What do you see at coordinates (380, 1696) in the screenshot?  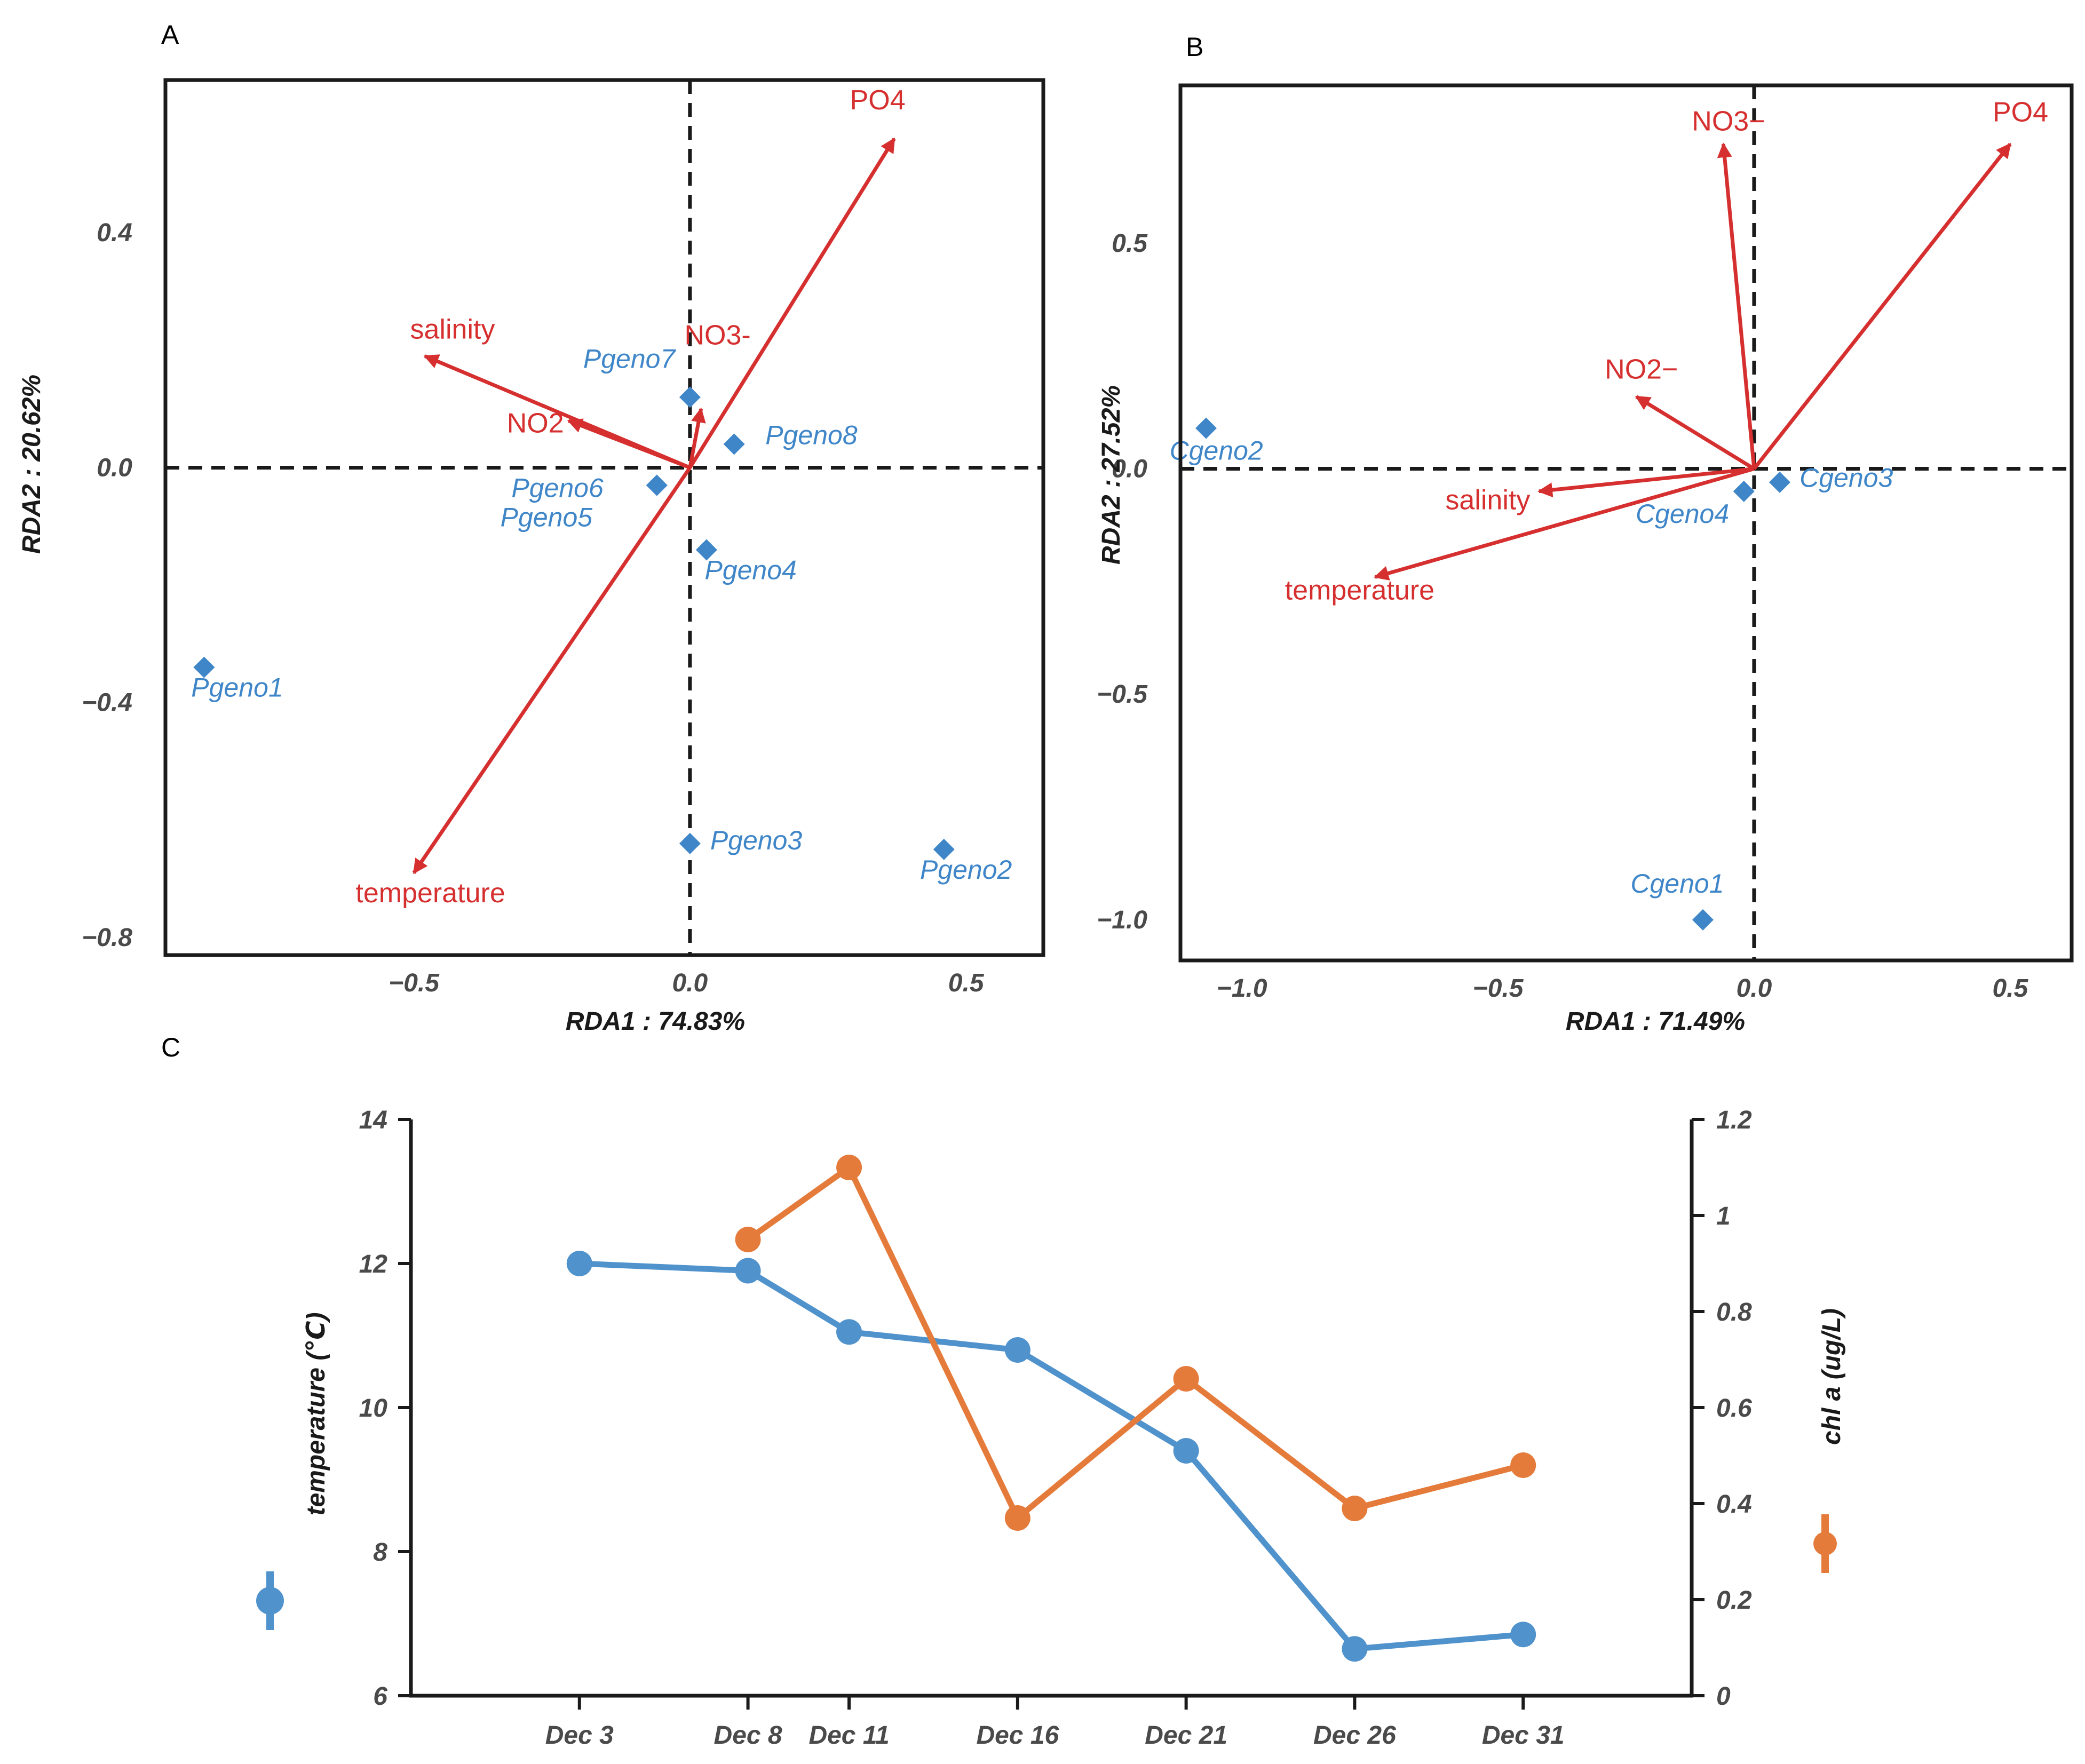 I see `panel-c-left-tick-label: 6` at bounding box center [380, 1696].